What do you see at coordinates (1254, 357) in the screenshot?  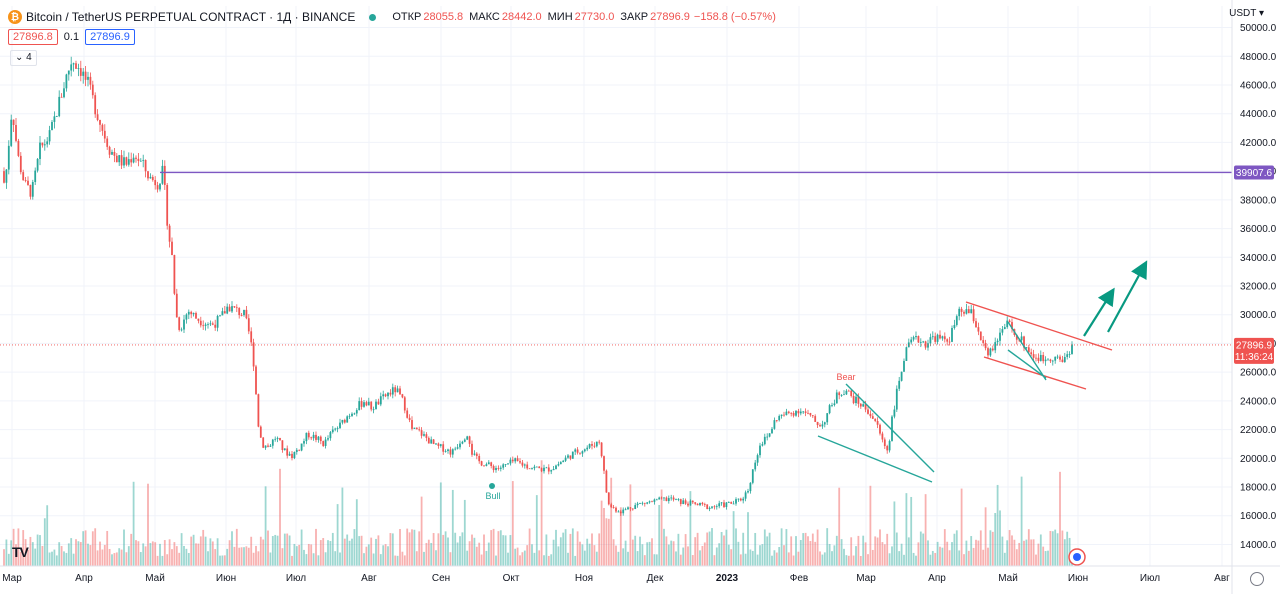 I see `countdown-label: 11:36:24` at bounding box center [1254, 357].